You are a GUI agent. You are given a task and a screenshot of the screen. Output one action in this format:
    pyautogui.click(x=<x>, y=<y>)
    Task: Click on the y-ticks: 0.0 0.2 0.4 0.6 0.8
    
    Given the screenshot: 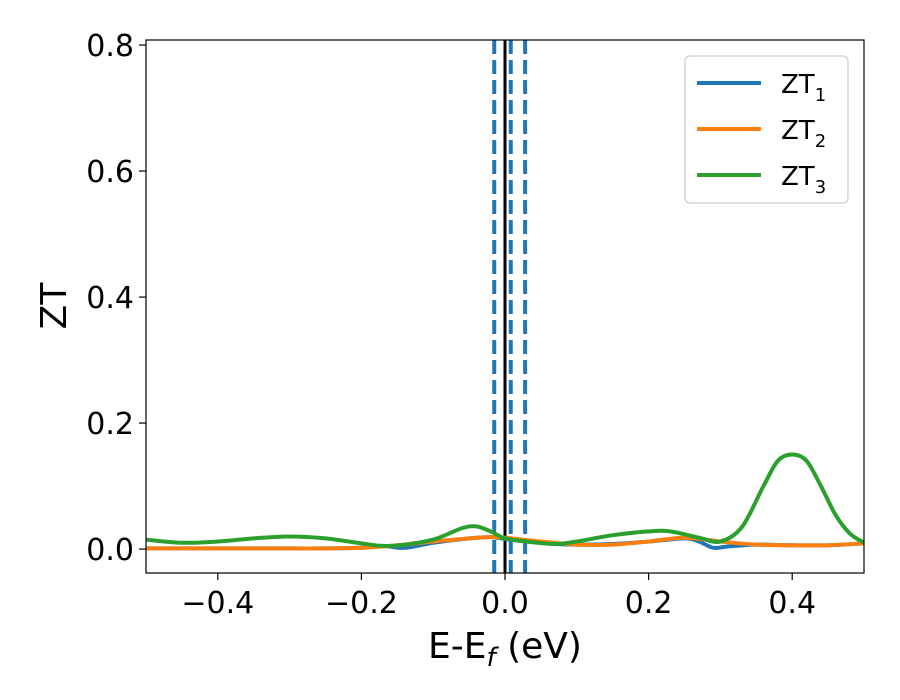 What is the action you would take?
    pyautogui.click(x=116, y=298)
    